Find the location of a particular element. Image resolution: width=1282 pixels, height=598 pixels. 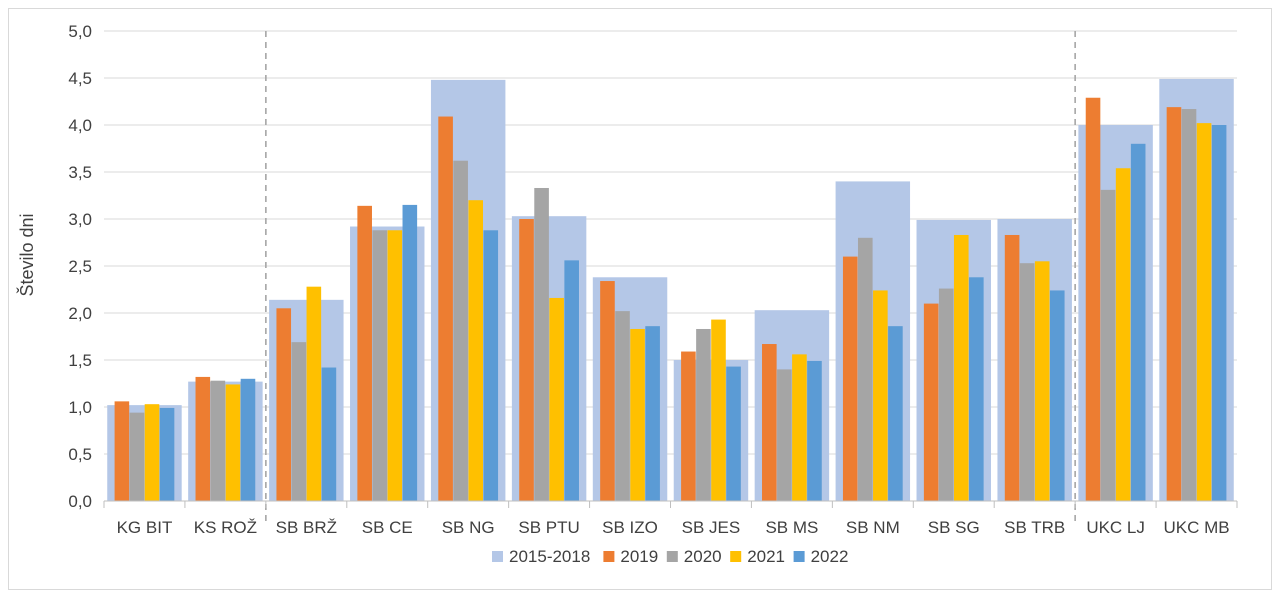

y-tick-label: 2,5 is located at coordinates (80, 266).